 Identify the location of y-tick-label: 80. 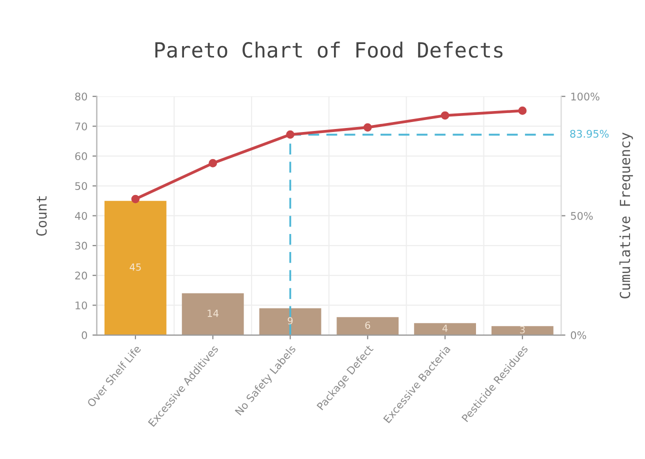
(81, 96).